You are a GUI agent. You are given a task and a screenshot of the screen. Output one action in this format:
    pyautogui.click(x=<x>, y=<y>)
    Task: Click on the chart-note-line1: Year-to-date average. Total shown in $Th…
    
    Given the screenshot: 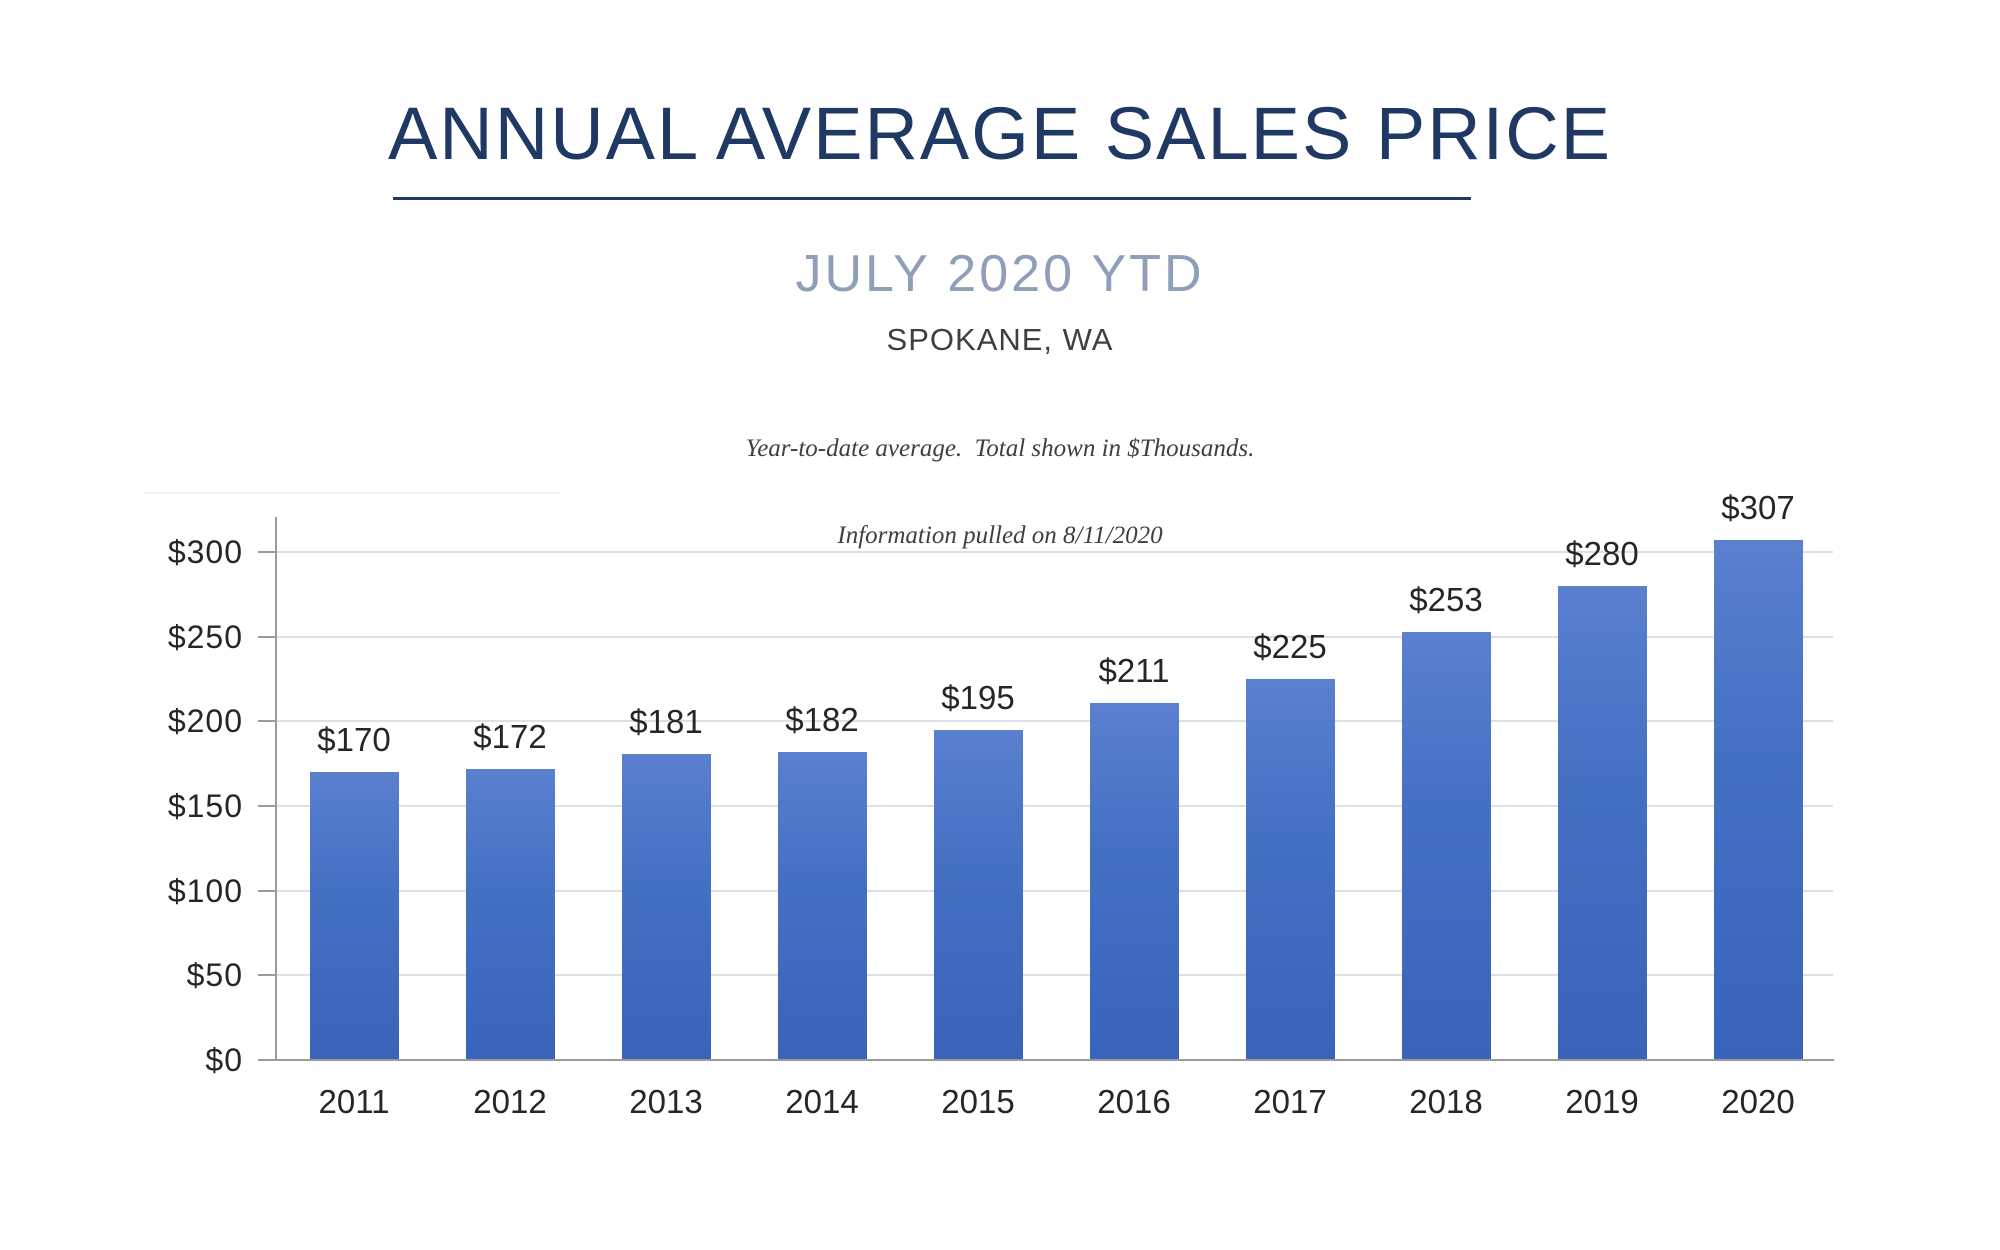 What is the action you would take?
    pyautogui.click(x=1000, y=448)
    